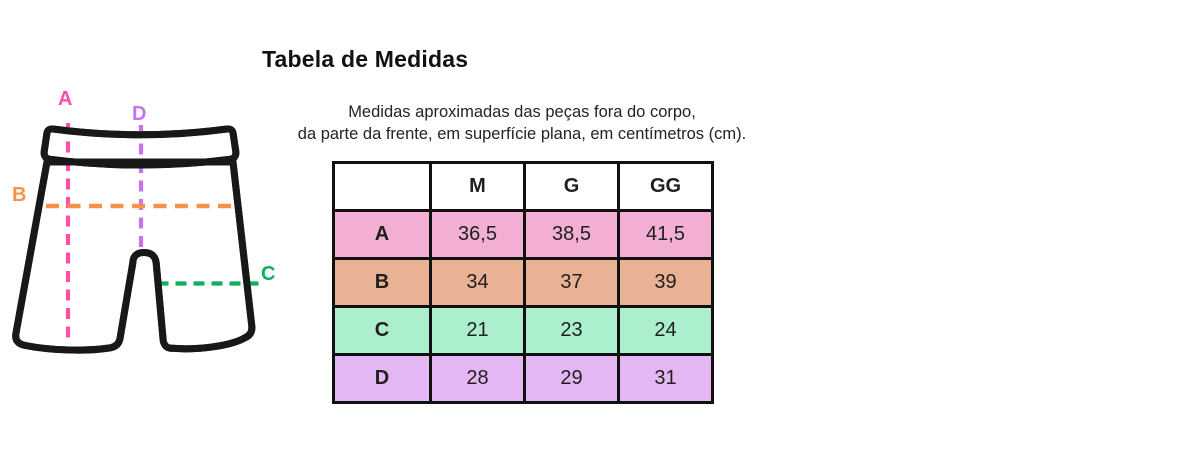  I want to click on table-row-a: A 36,5 38,5 41,5, so click(523, 234).